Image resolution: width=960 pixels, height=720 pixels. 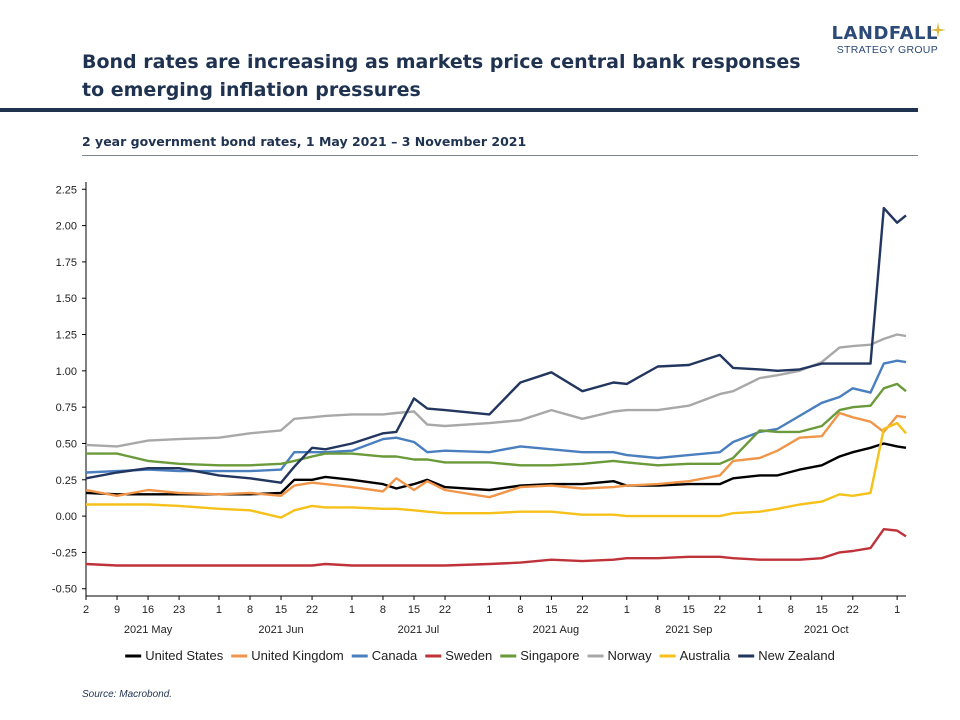 I want to click on x-tick-label: 9, so click(x=117, y=610).